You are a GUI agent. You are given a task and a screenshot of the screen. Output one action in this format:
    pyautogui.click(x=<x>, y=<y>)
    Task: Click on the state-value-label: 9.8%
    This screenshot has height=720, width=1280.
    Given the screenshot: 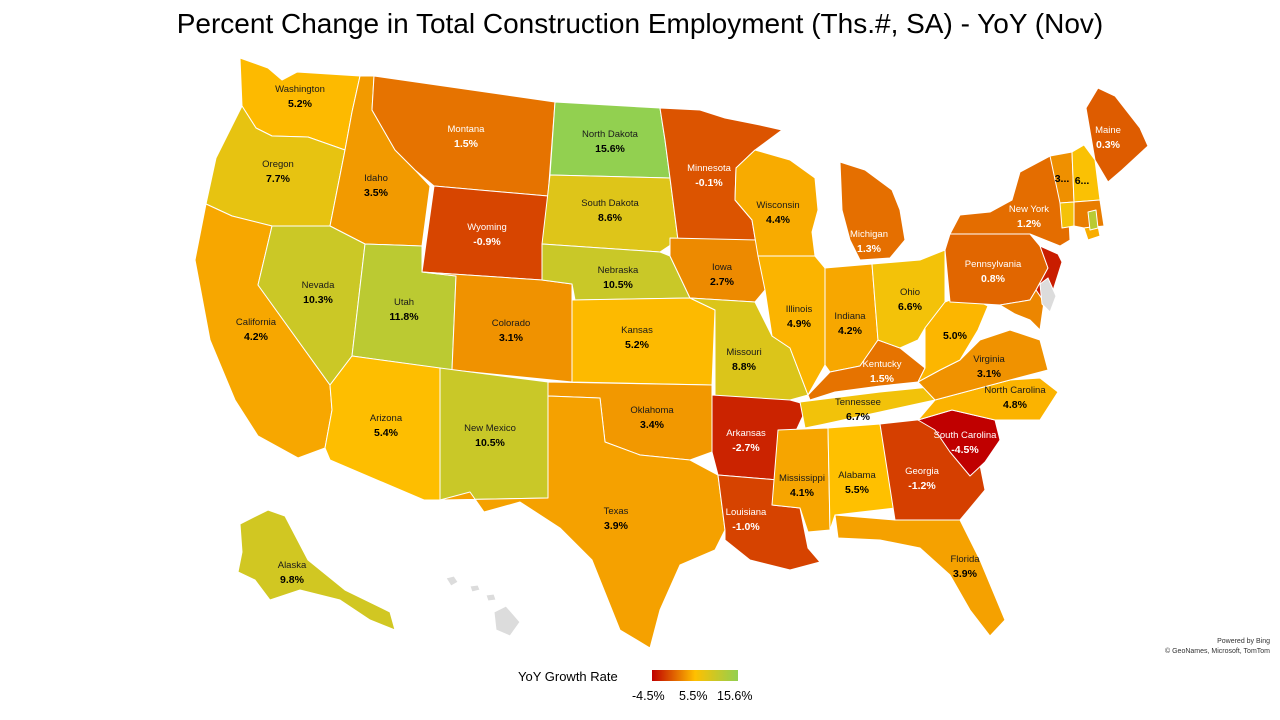 What is the action you would take?
    pyautogui.click(x=292, y=580)
    